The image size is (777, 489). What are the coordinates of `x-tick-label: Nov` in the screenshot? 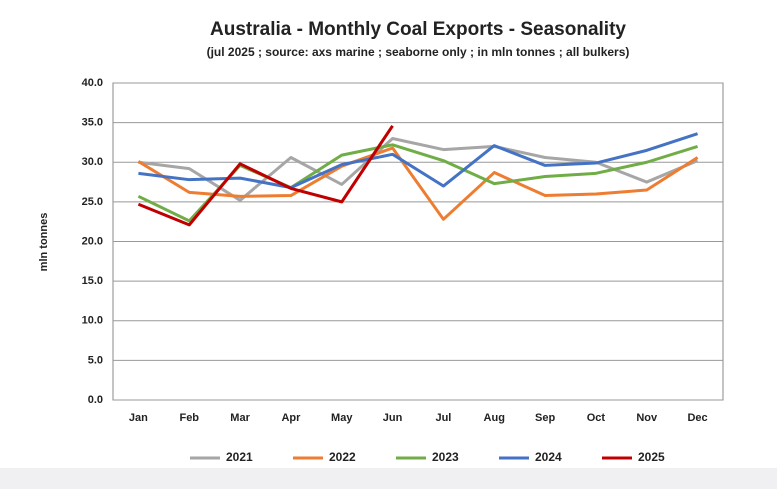 It's located at (647, 418).